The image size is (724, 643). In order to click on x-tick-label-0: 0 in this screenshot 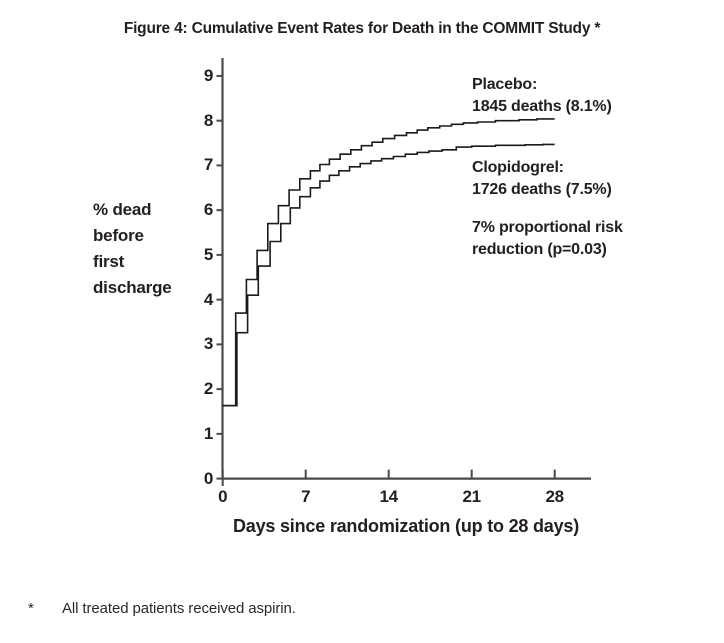, I will do `click(223, 496)`.